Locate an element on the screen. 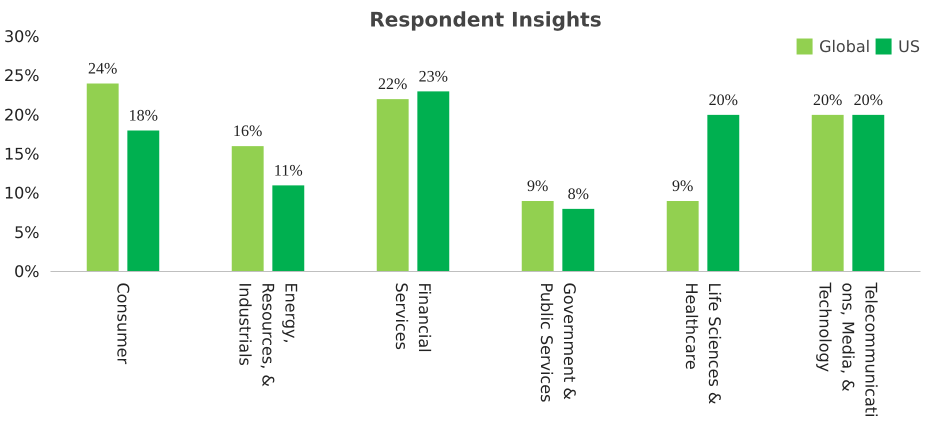 The height and width of the screenshot is (426, 947). y-tick-label: 0% is located at coordinates (27, 271).